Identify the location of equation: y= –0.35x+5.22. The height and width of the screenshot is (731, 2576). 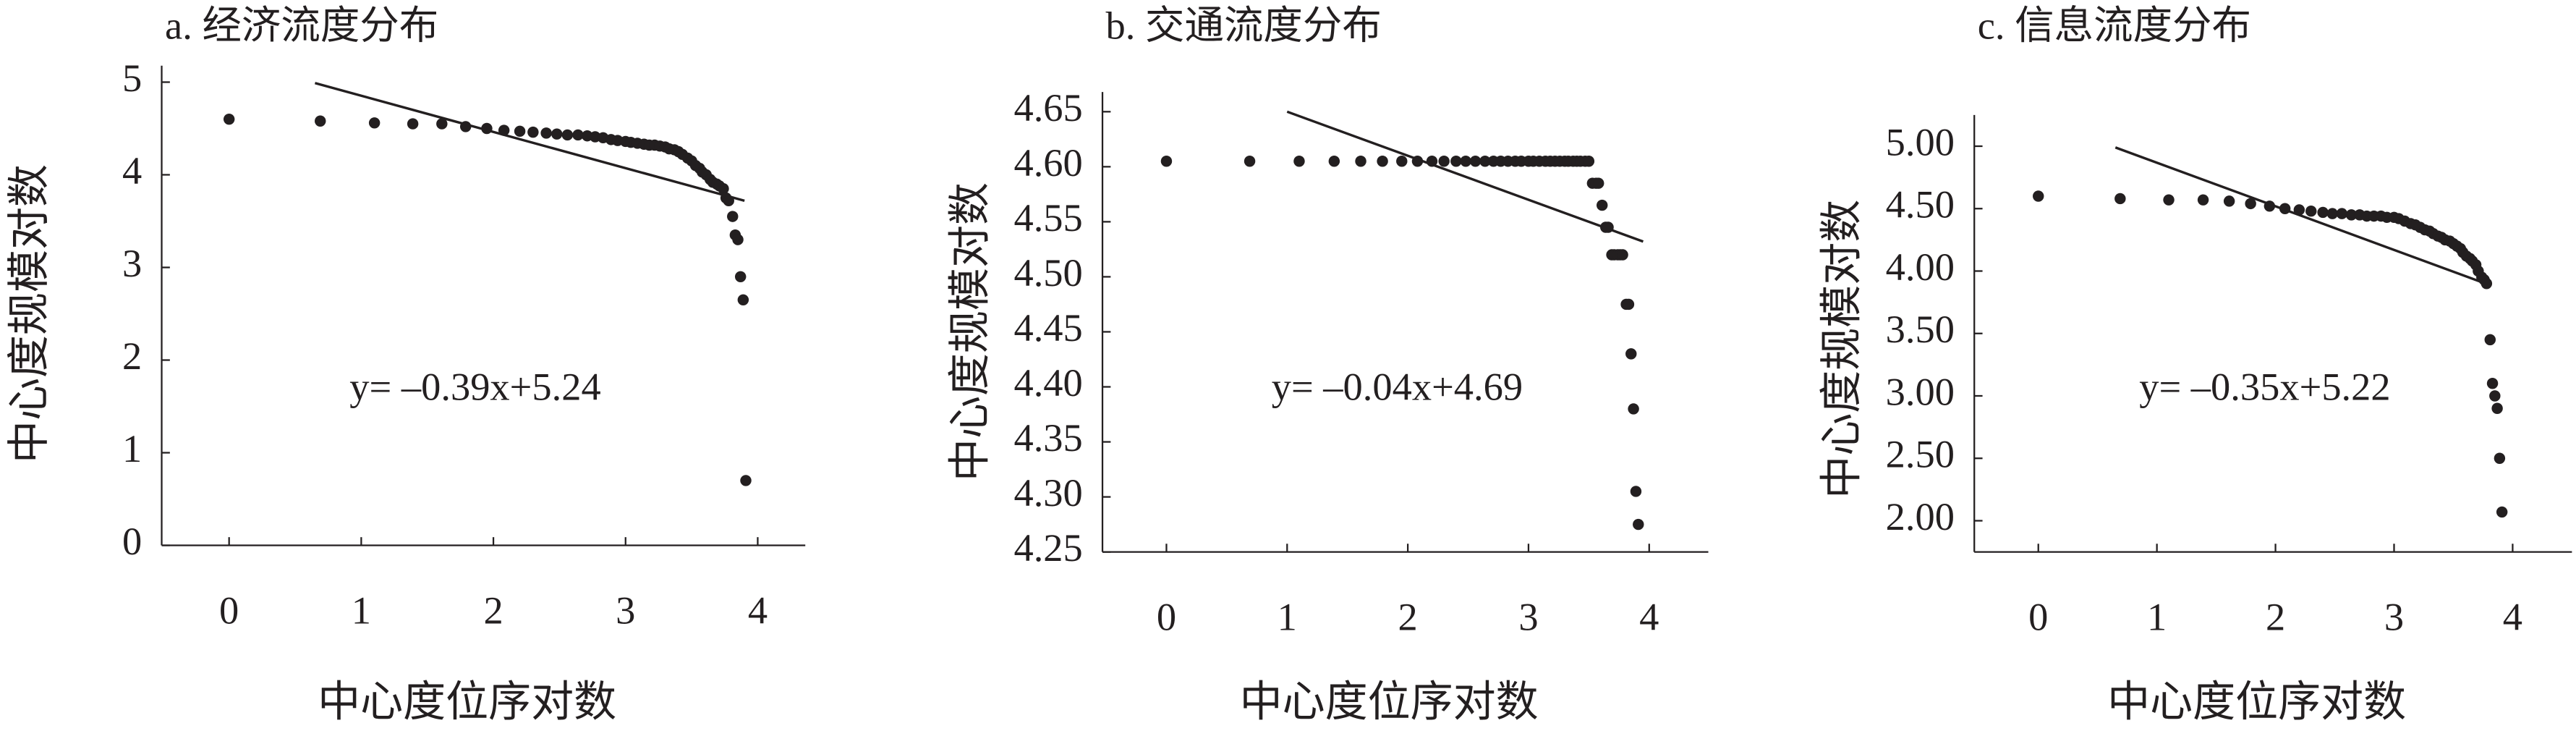
(2264, 387).